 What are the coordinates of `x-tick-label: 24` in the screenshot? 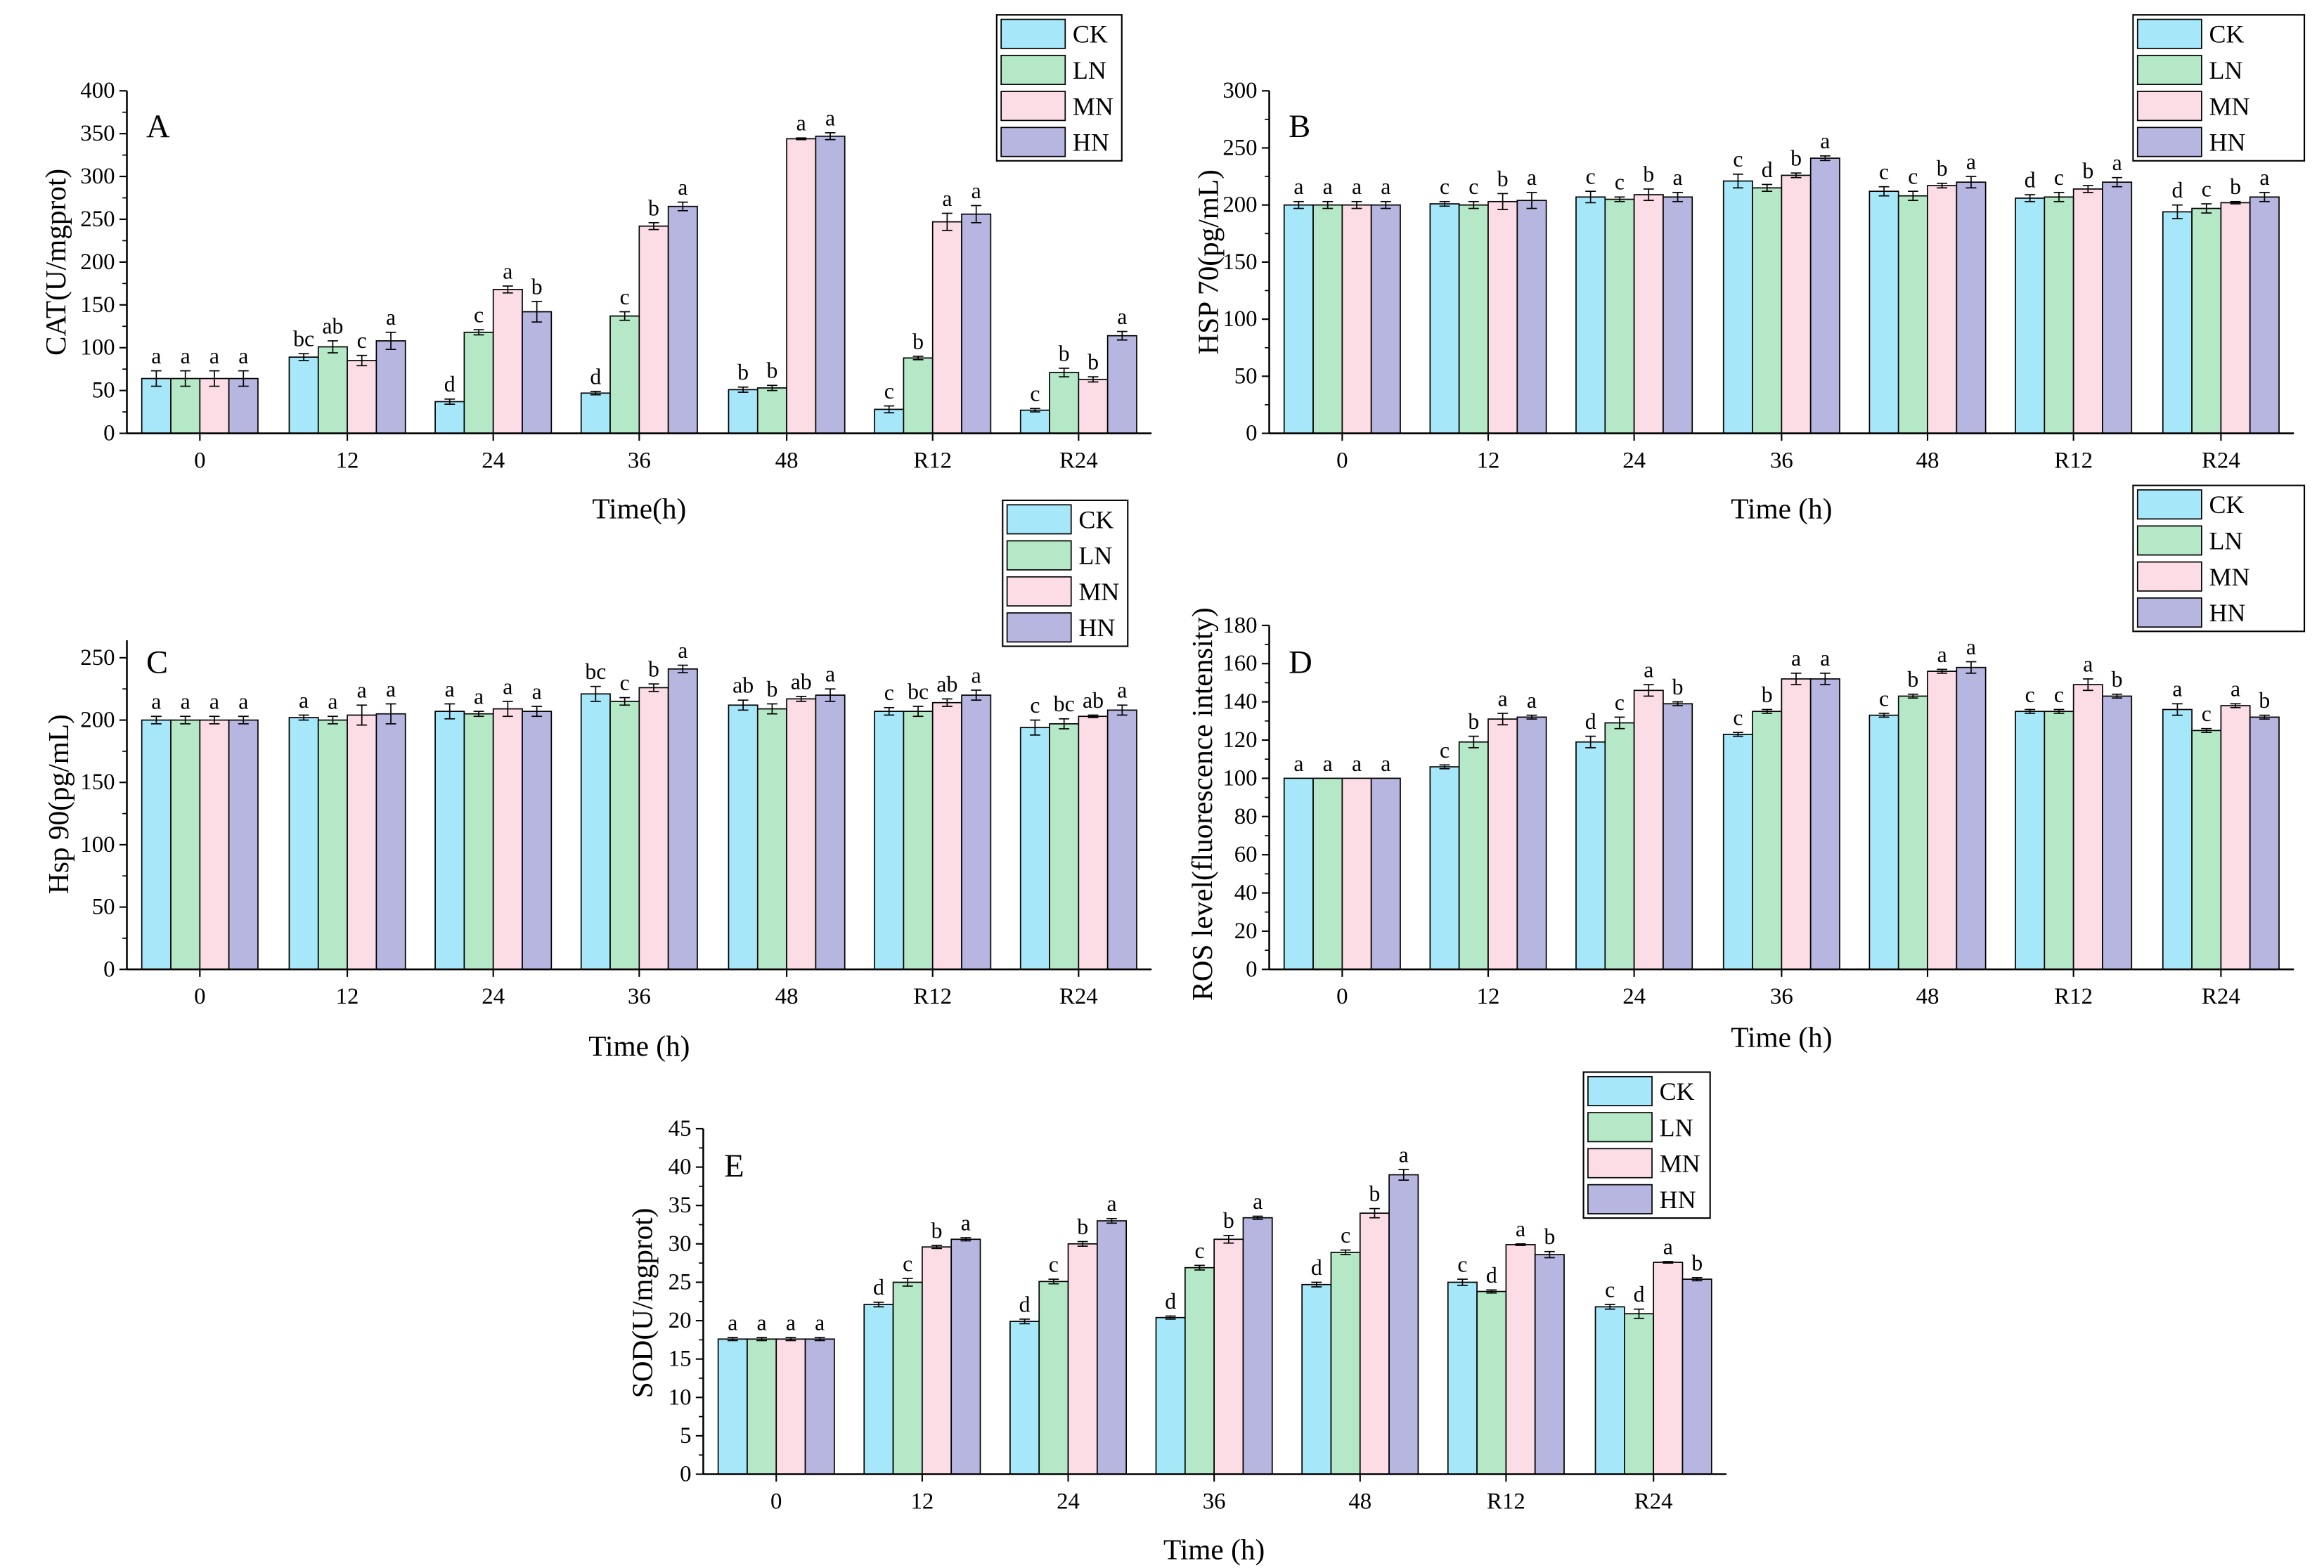 It's located at (1634, 460).